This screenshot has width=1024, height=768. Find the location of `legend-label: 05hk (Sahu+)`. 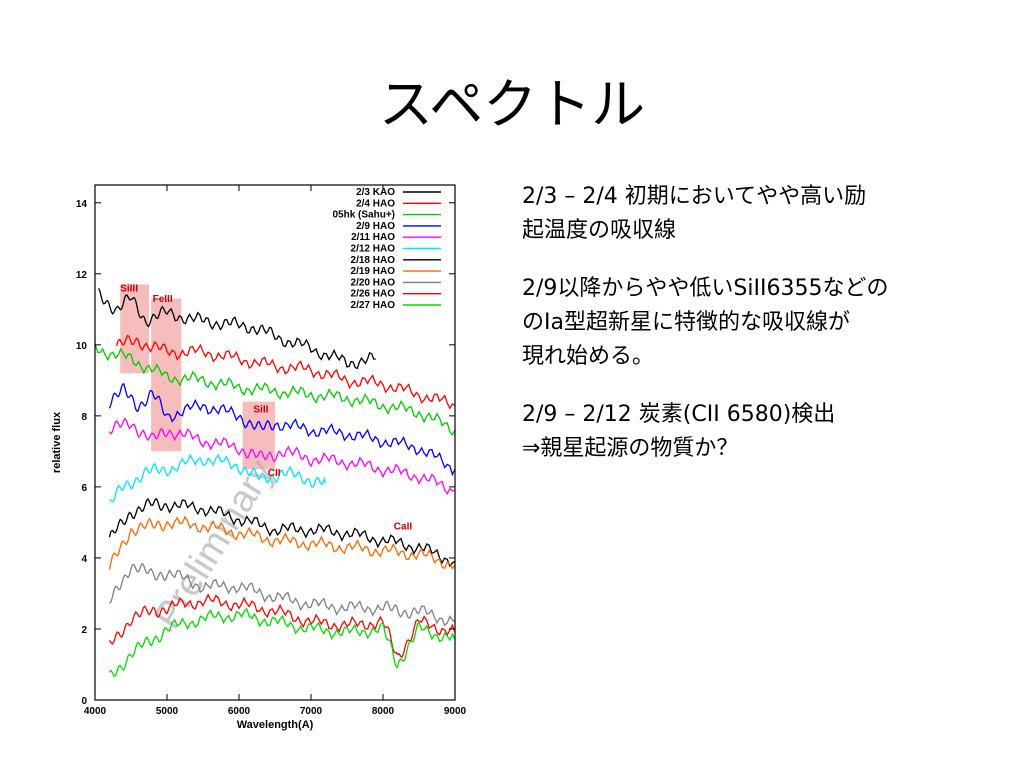

legend-label: 05hk (Sahu+) is located at coordinates (363, 215).